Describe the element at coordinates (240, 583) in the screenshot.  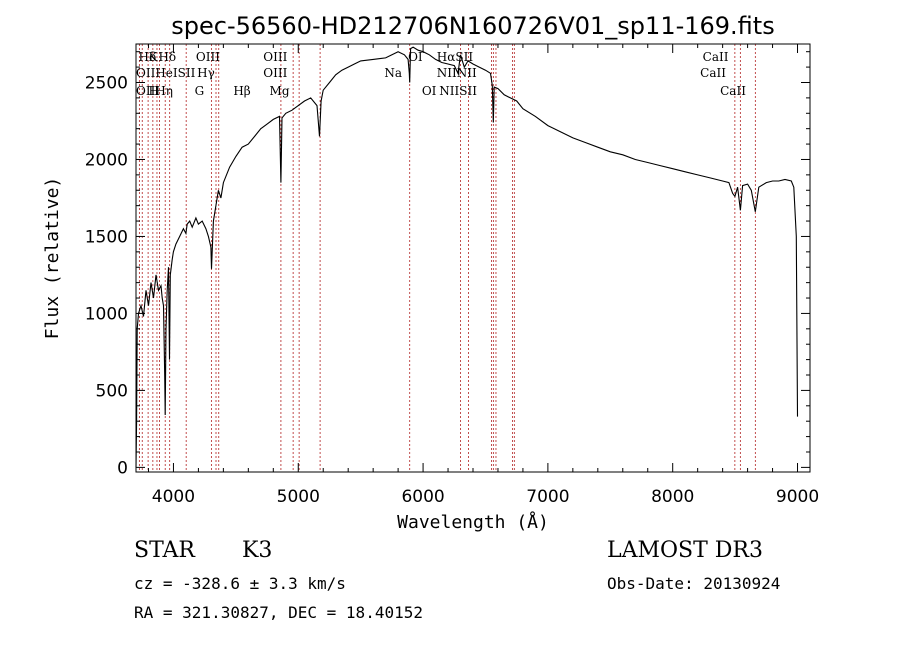
I see `redshift-value: cz = -328.6 ± 3.3 km/s` at that location.